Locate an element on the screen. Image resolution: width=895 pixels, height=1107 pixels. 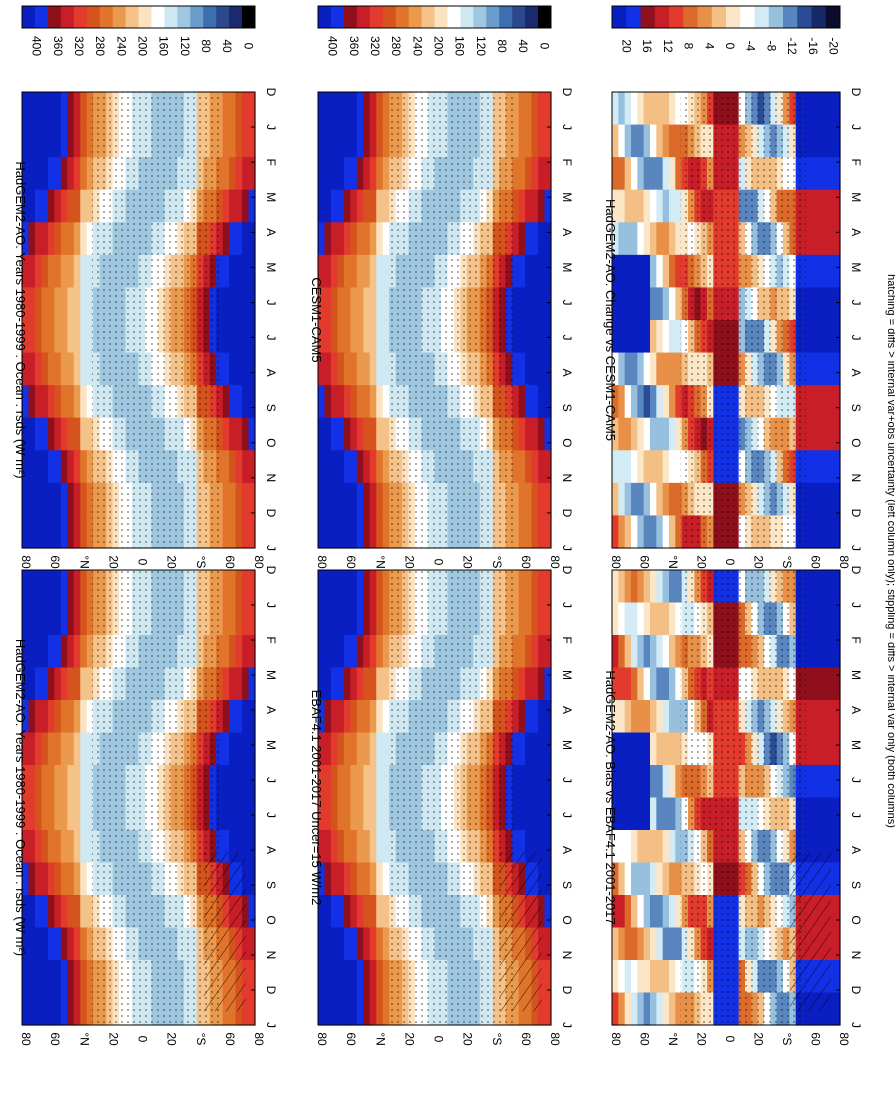
panel-frame is located at coordinates (434, 320).